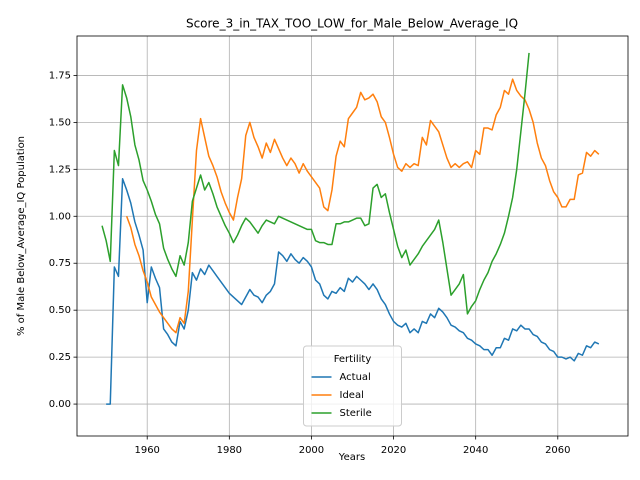 This screenshot has width=640, height=480. I want to click on y-axis-label: % of Male Below_Average_IQ Population, so click(21, 236).